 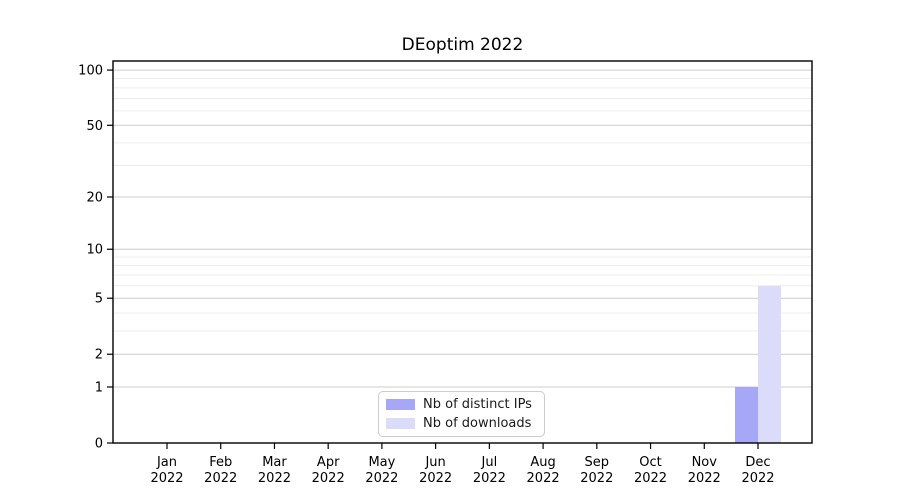 What do you see at coordinates (650, 462) in the screenshot?
I see `svg-text: Oct` at bounding box center [650, 462].